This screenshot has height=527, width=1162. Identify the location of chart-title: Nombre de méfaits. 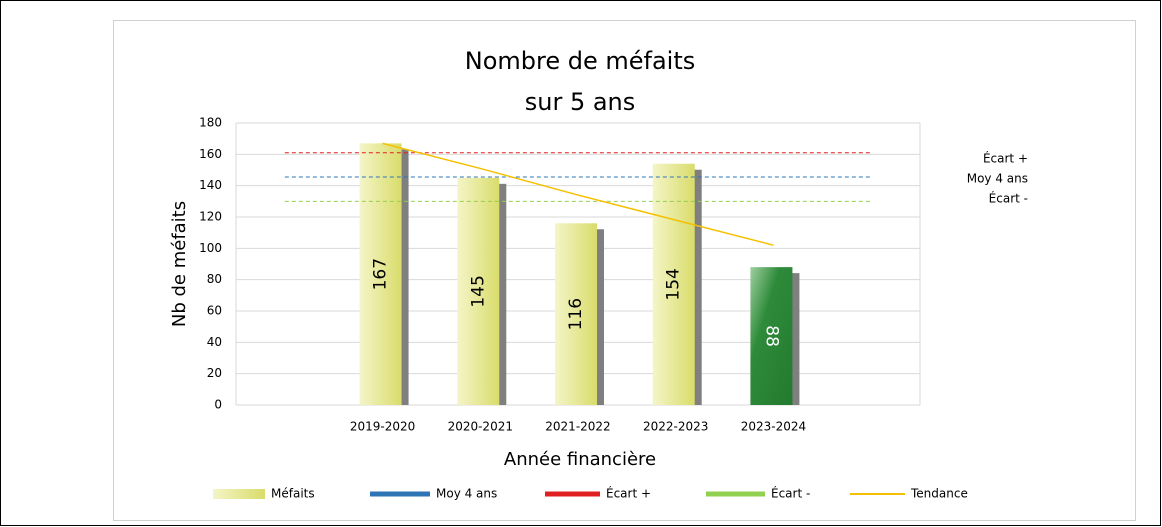
(580, 61).